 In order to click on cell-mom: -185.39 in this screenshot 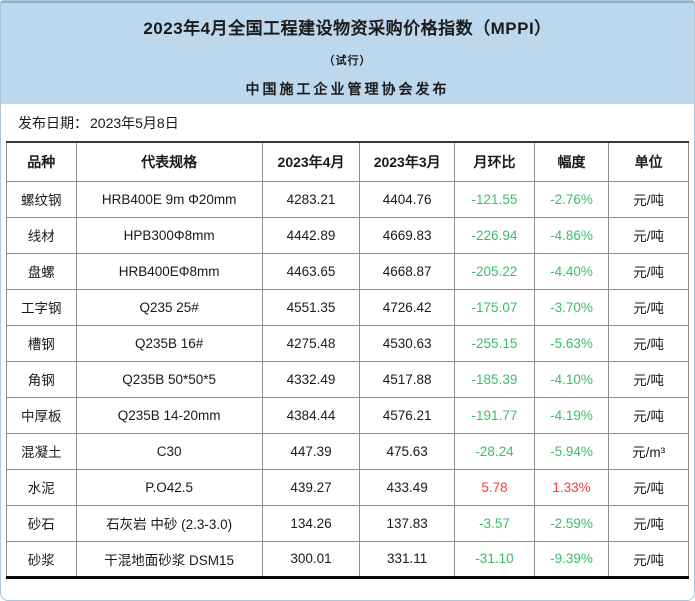, I will do `click(494, 379)`.